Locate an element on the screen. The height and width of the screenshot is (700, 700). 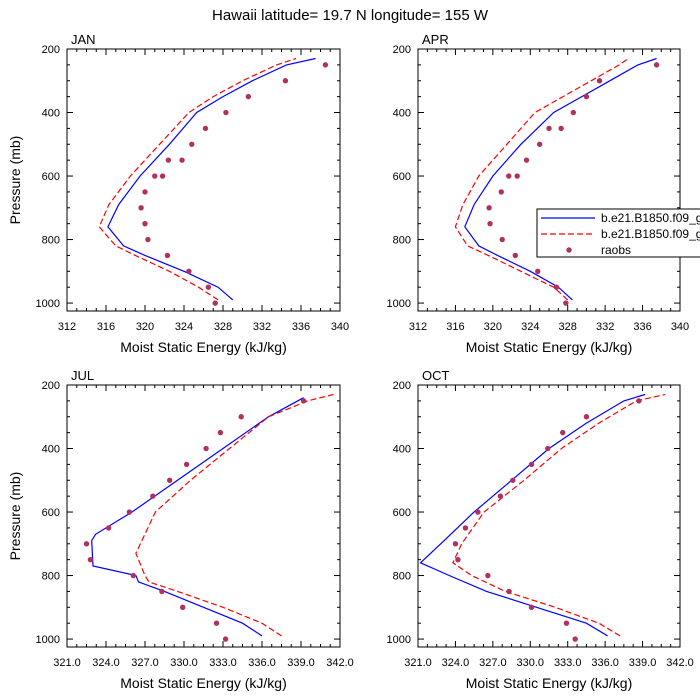
panel-label: JAN is located at coordinates (83, 39).